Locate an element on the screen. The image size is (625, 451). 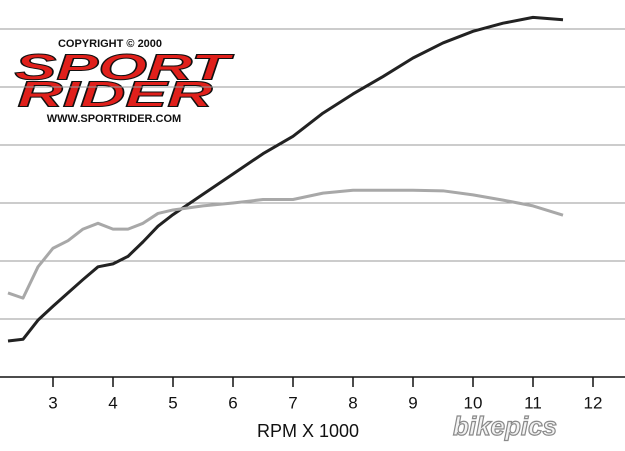
logo-sport: SPORT is located at coordinates (125, 67).